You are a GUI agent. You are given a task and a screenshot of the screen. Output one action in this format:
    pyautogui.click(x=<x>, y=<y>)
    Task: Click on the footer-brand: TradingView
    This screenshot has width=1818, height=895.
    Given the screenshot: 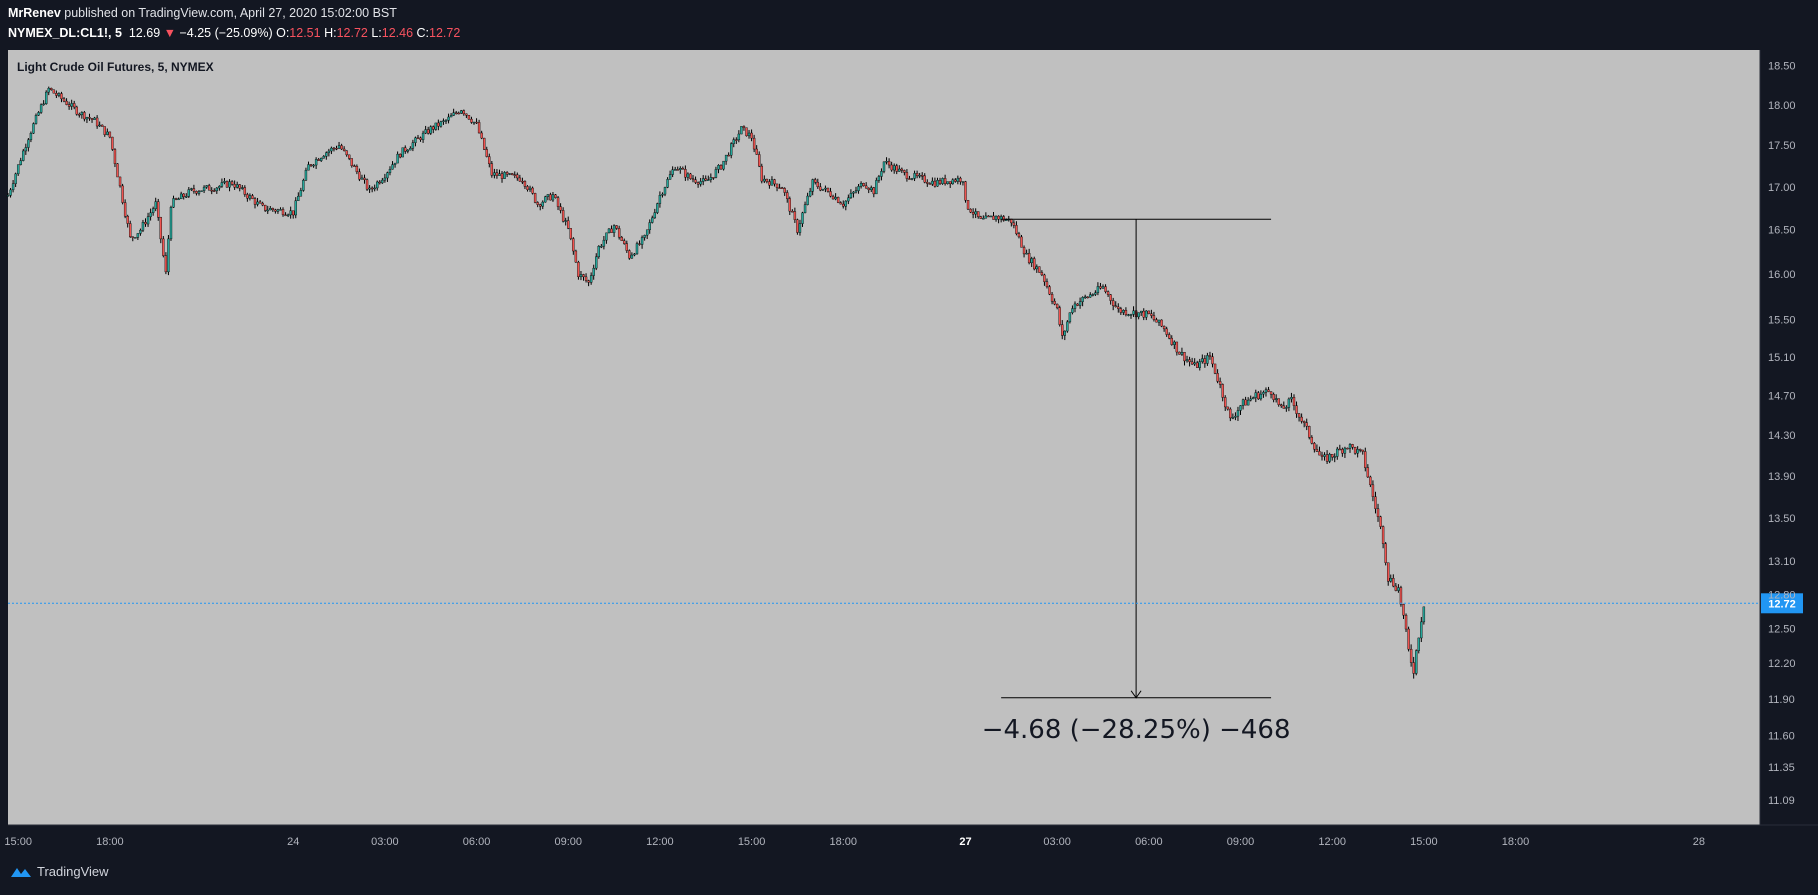 What is the action you would take?
    pyautogui.click(x=59, y=871)
    